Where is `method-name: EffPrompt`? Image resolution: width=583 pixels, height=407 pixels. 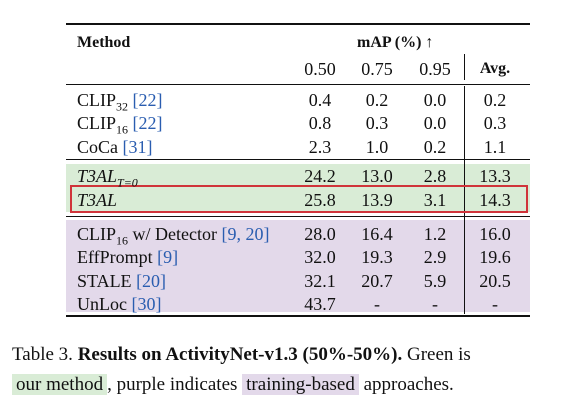 method-name: EffPrompt is located at coordinates (115, 257).